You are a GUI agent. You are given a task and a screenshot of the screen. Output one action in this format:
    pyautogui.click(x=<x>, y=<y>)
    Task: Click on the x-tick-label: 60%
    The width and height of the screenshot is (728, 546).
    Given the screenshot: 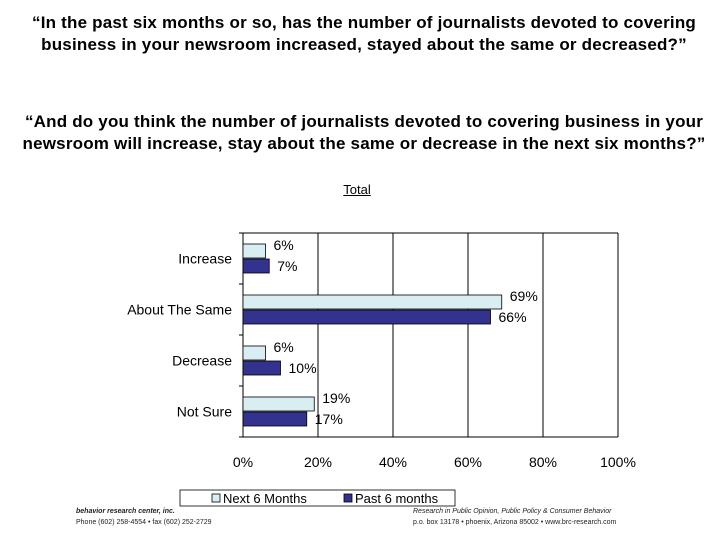 What is the action you would take?
    pyautogui.click(x=468, y=462)
    